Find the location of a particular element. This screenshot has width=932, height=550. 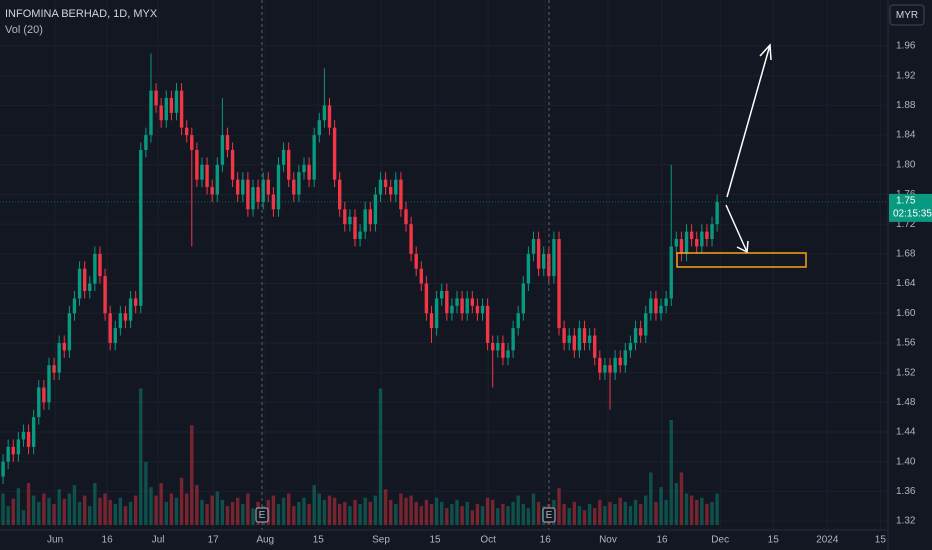

y-tick-label: 1.56 is located at coordinates (906, 343).